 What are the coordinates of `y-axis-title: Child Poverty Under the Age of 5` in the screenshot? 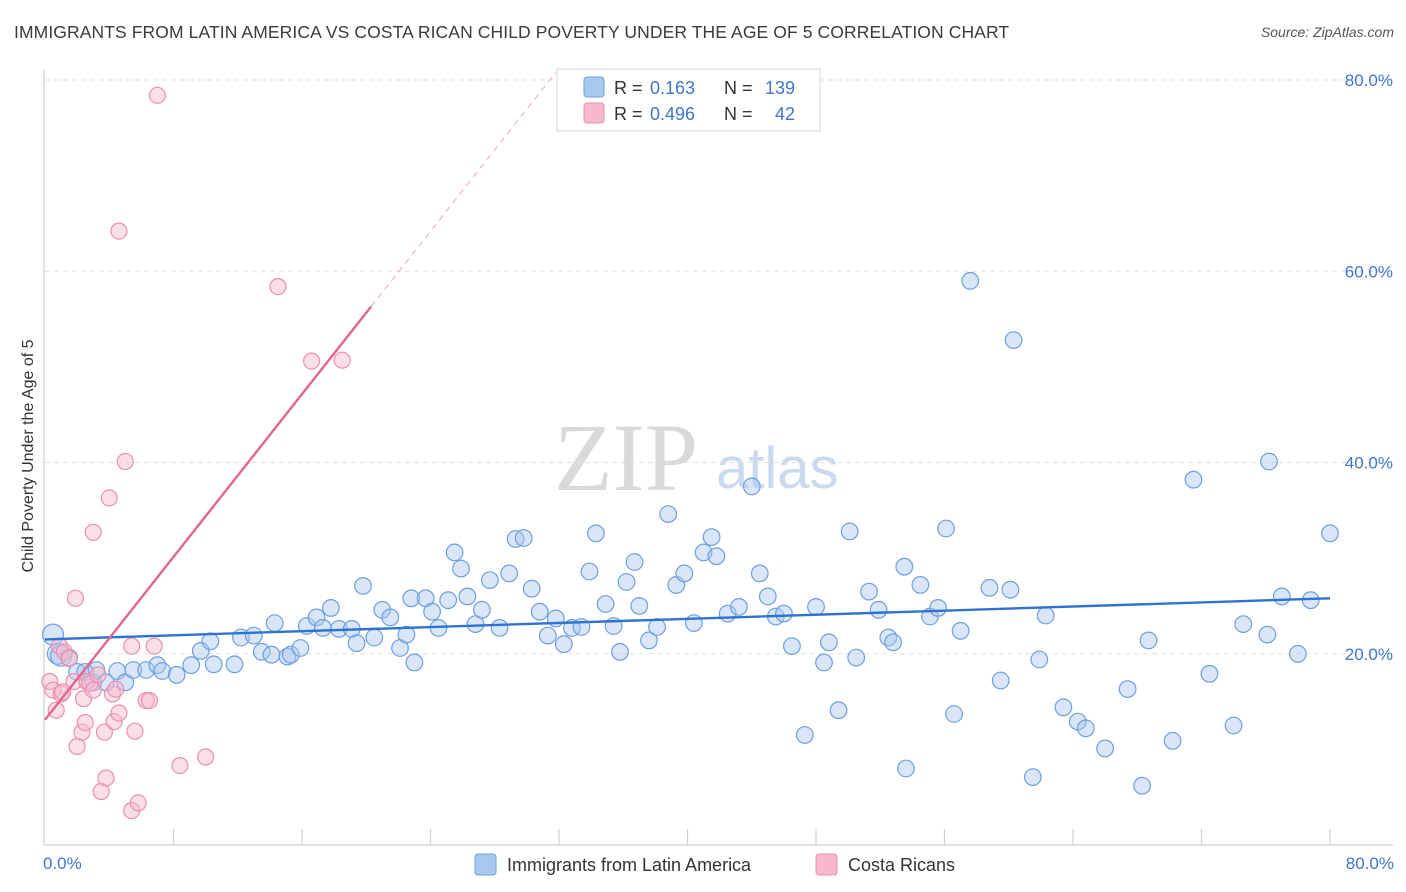 It's located at (28, 455).